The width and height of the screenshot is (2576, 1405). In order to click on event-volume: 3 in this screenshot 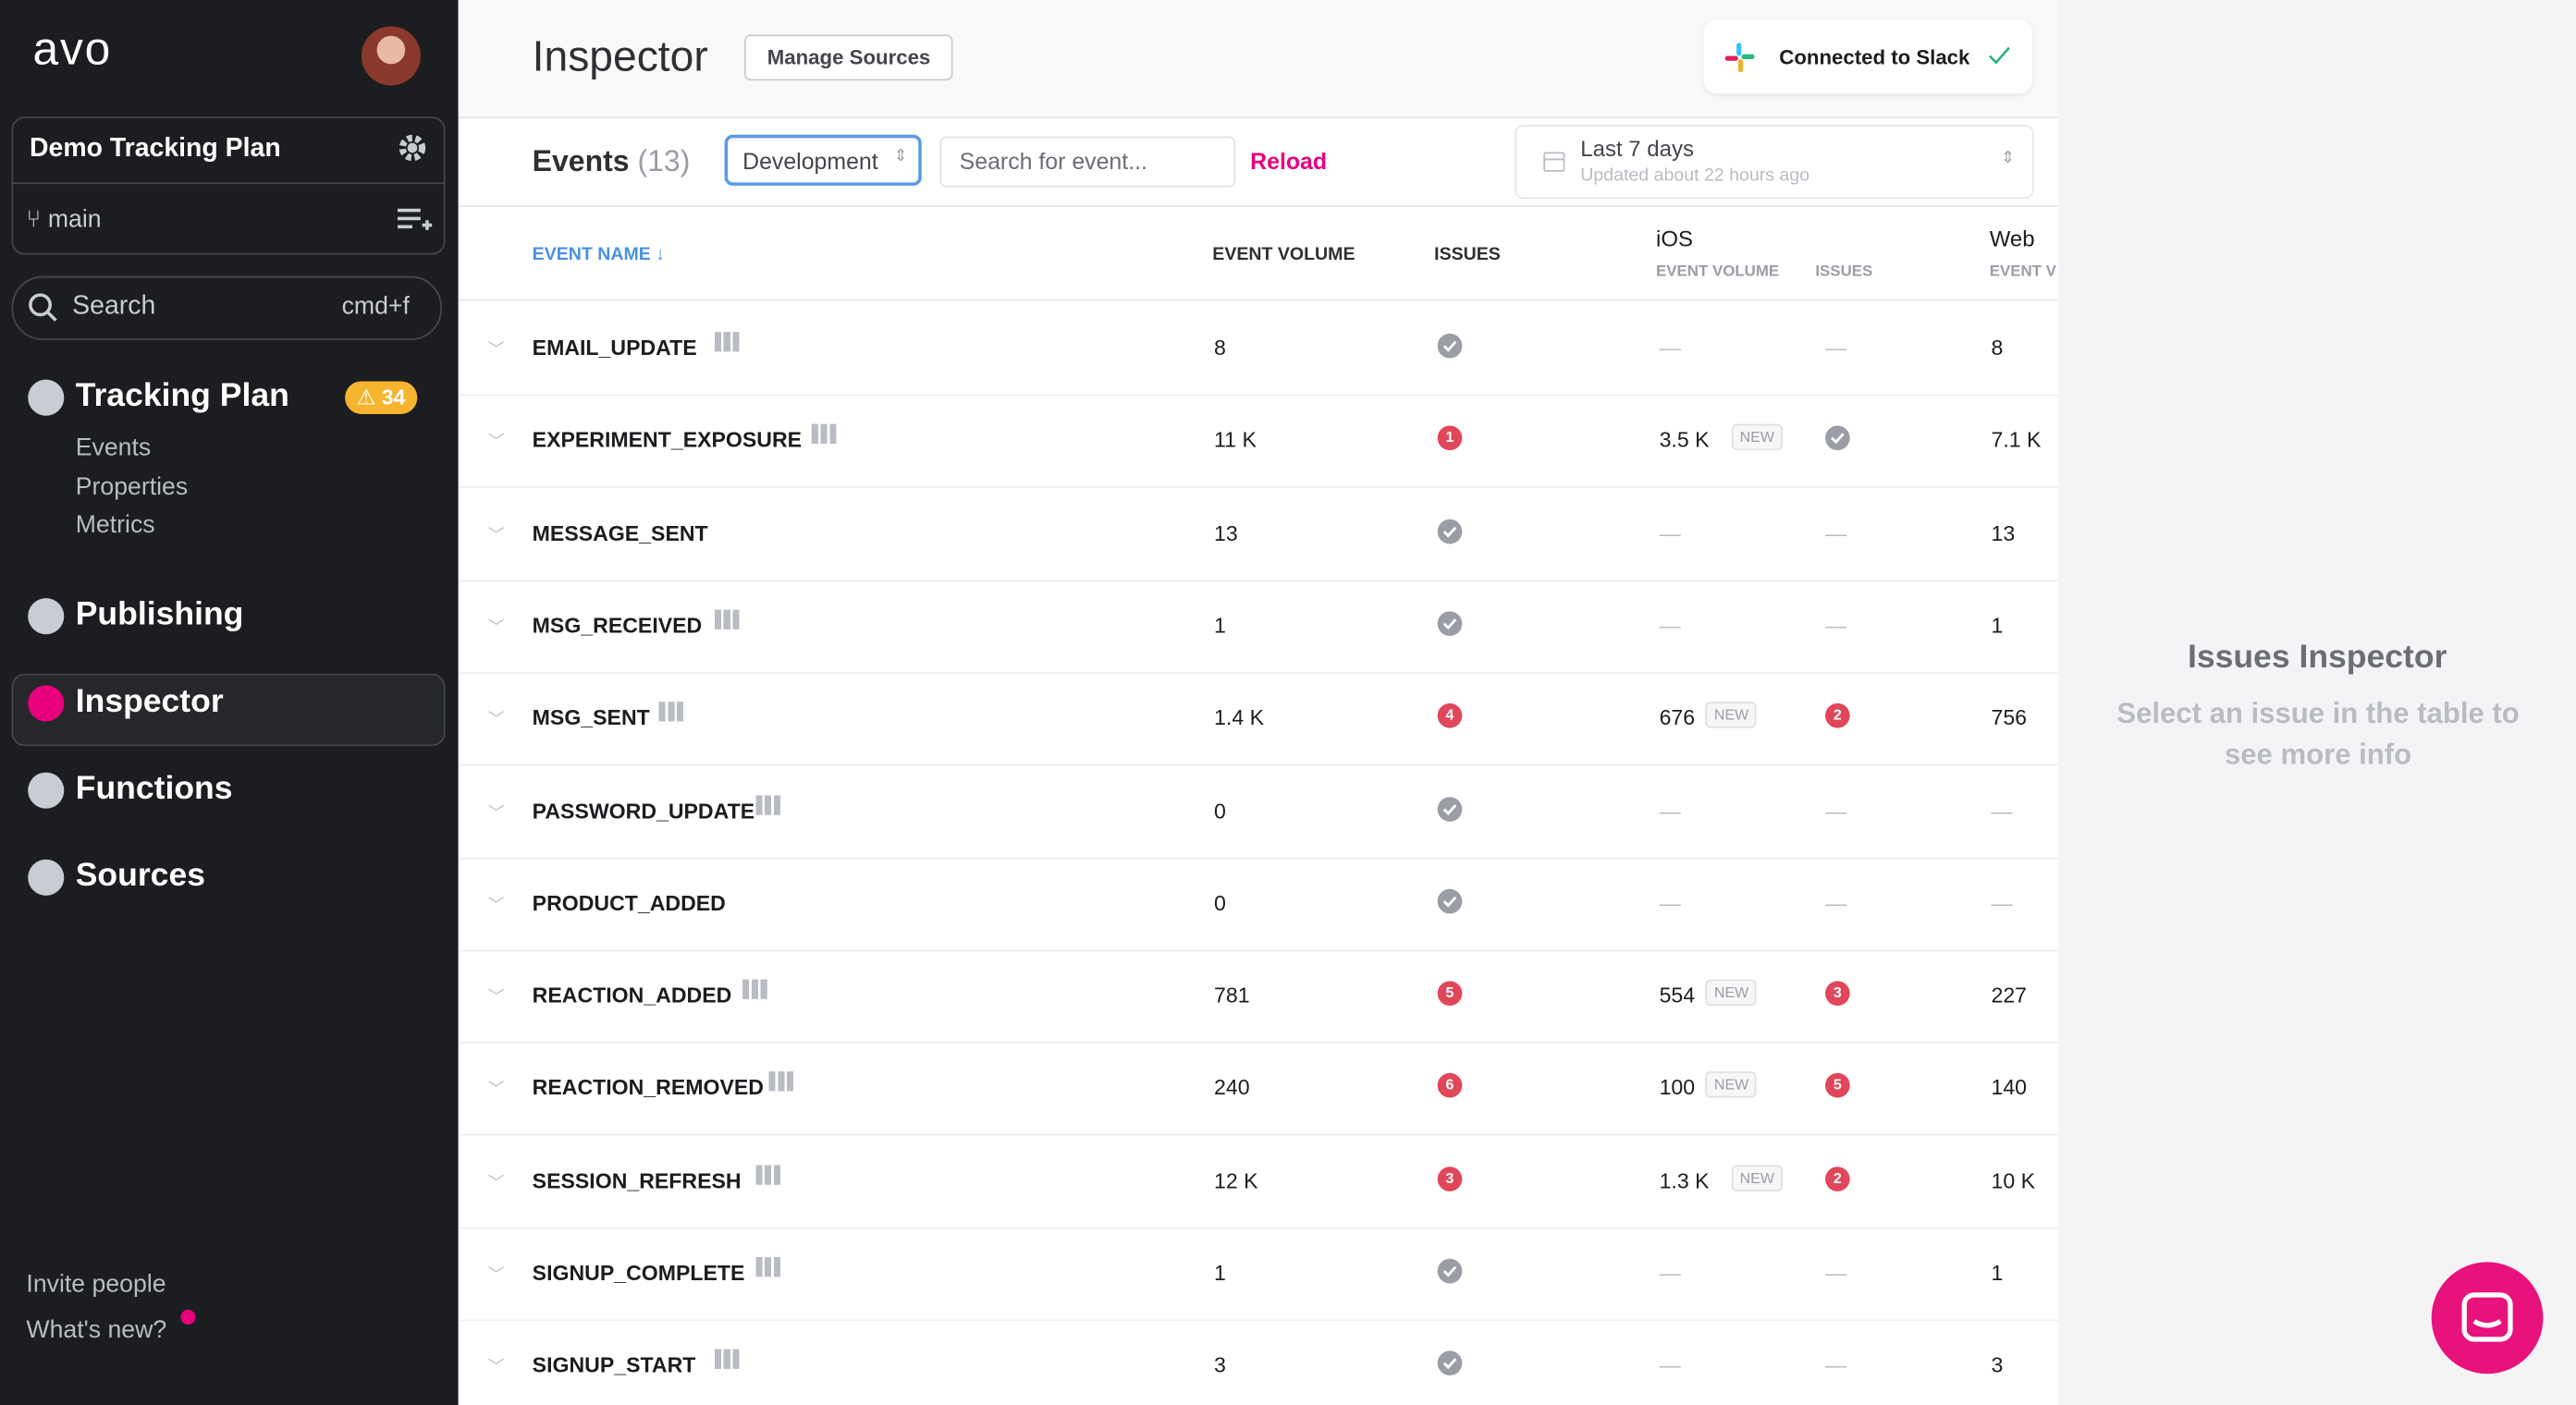, I will do `click(1220, 1365)`.